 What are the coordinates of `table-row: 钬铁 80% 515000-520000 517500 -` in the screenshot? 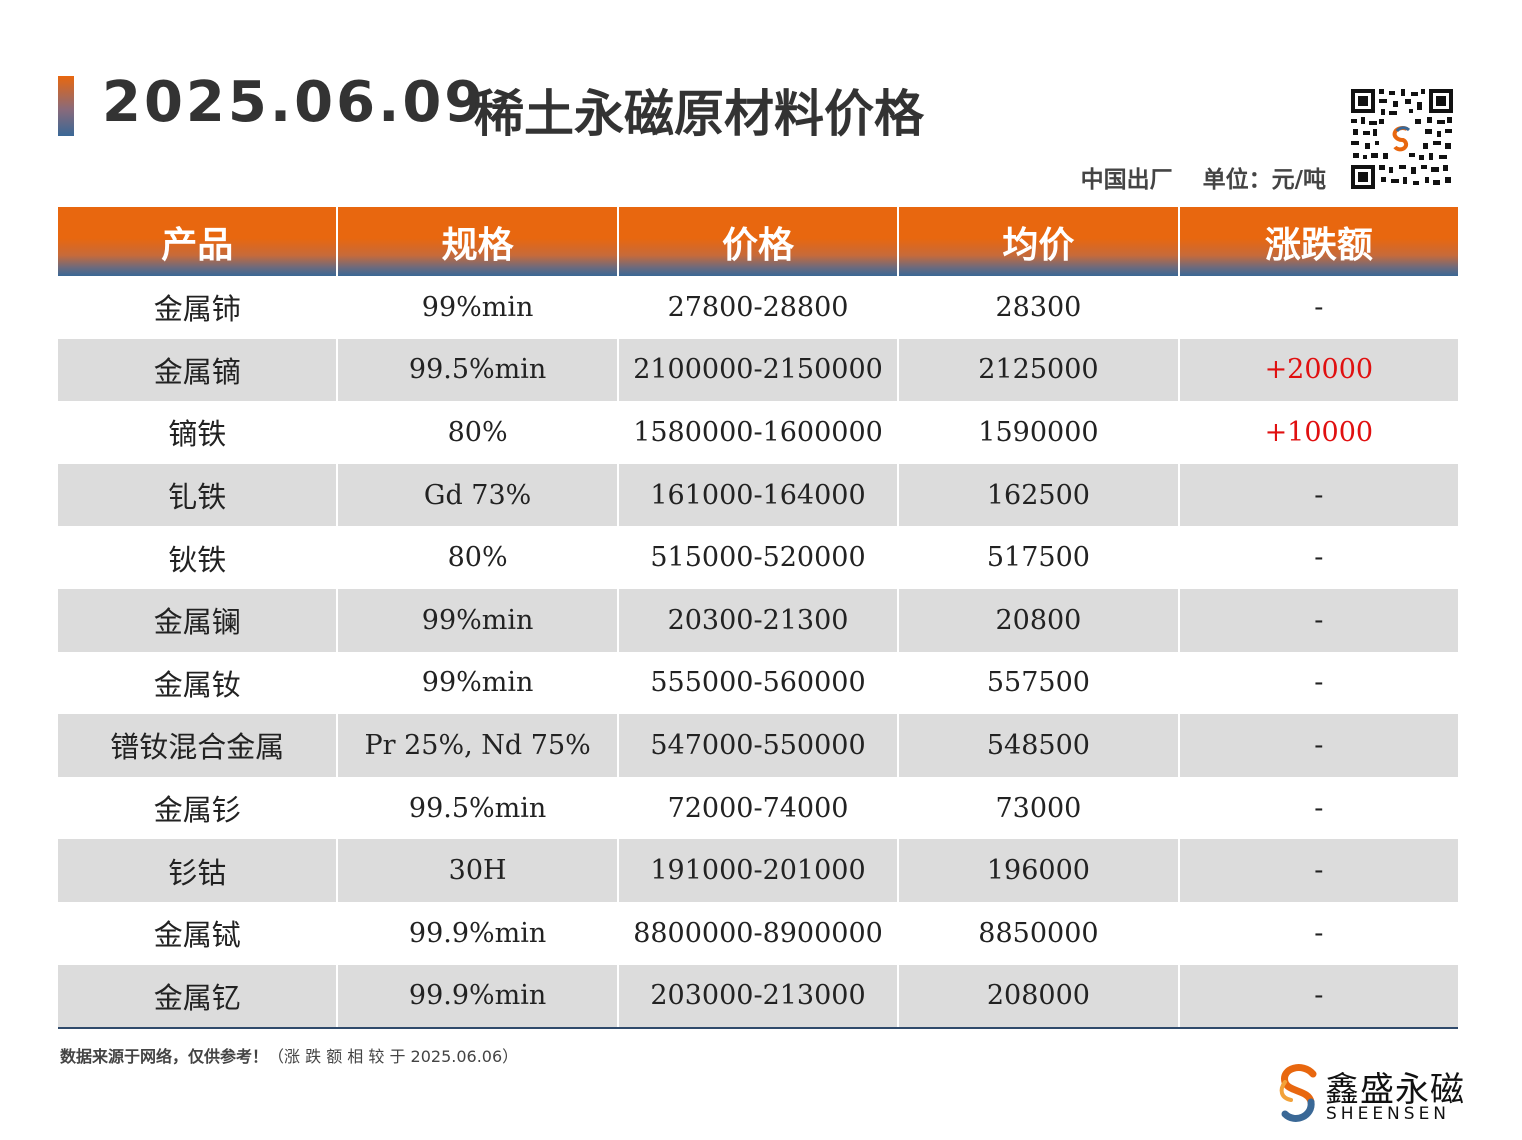 It's located at (758, 557).